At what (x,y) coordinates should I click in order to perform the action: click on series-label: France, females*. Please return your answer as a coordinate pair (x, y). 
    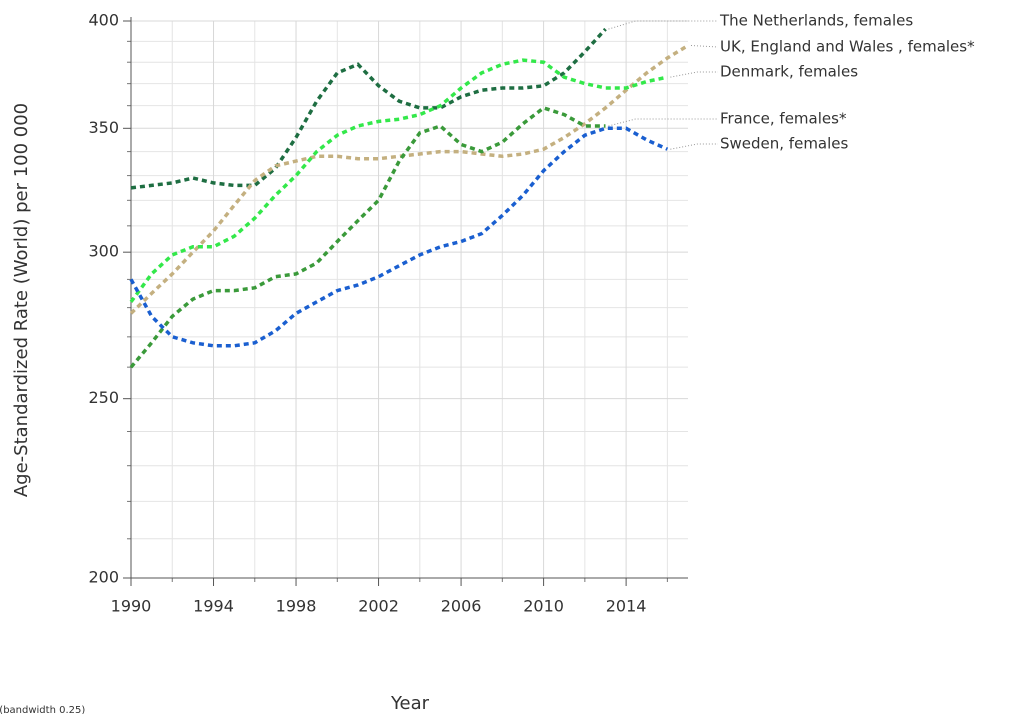
    Looking at the image, I should click on (783, 119).